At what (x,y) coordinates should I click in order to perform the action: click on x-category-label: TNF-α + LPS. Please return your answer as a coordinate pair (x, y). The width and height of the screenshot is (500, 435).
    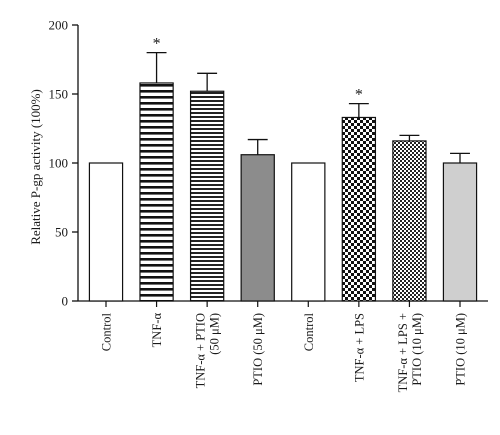
    Looking at the image, I should click on (359, 347).